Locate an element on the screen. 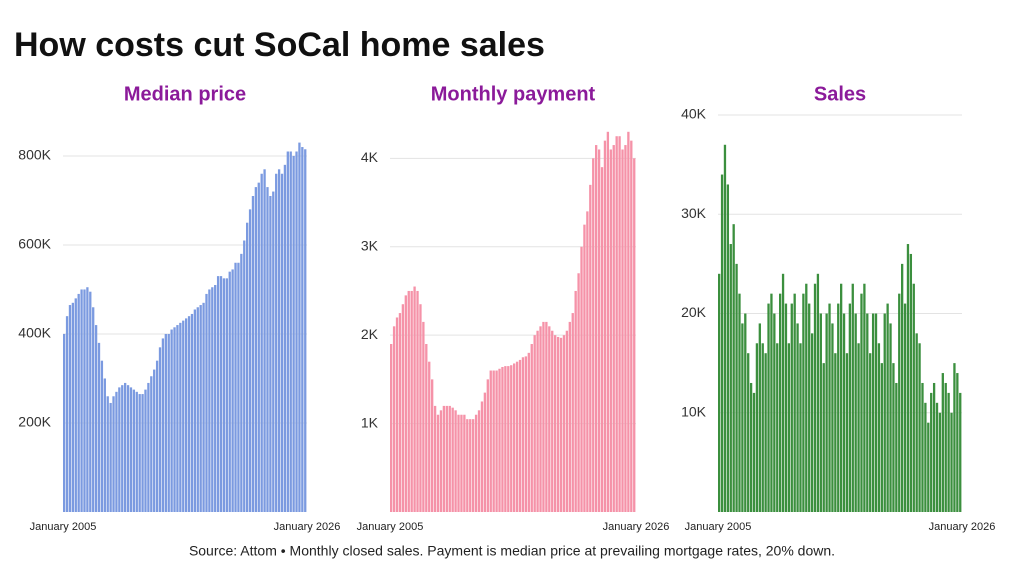  chart-title: Monthly payment is located at coordinates (513, 94).